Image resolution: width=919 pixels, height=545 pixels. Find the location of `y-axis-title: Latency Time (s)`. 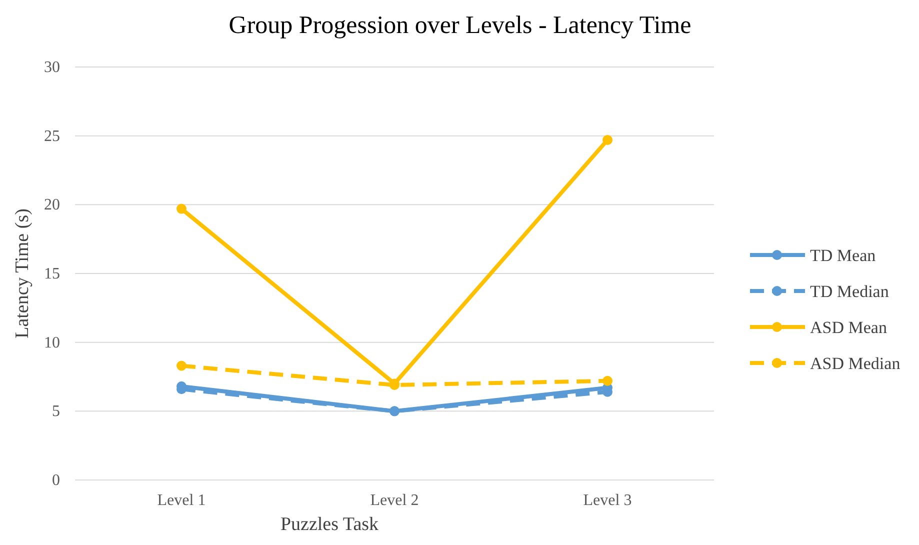

y-axis-title: Latency Time (s) is located at coordinates (22, 273).